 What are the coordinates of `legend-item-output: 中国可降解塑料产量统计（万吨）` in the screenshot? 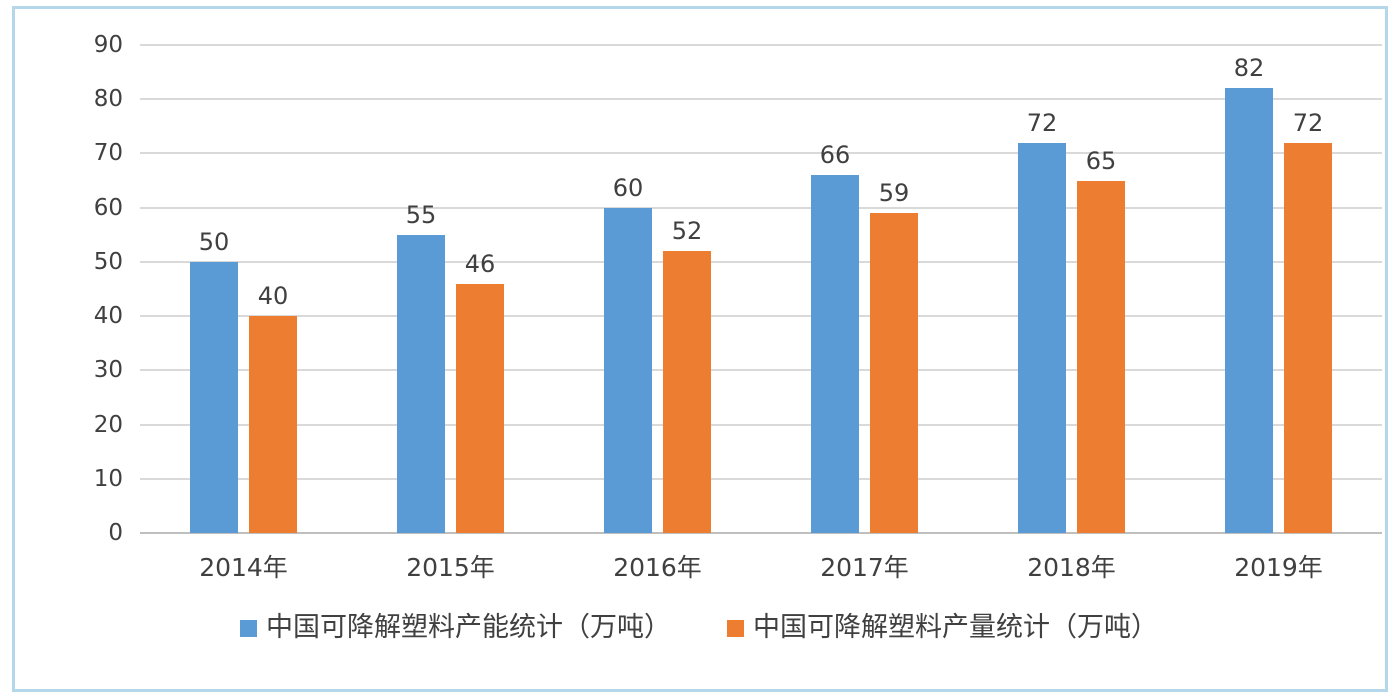 It's located at (942, 628).